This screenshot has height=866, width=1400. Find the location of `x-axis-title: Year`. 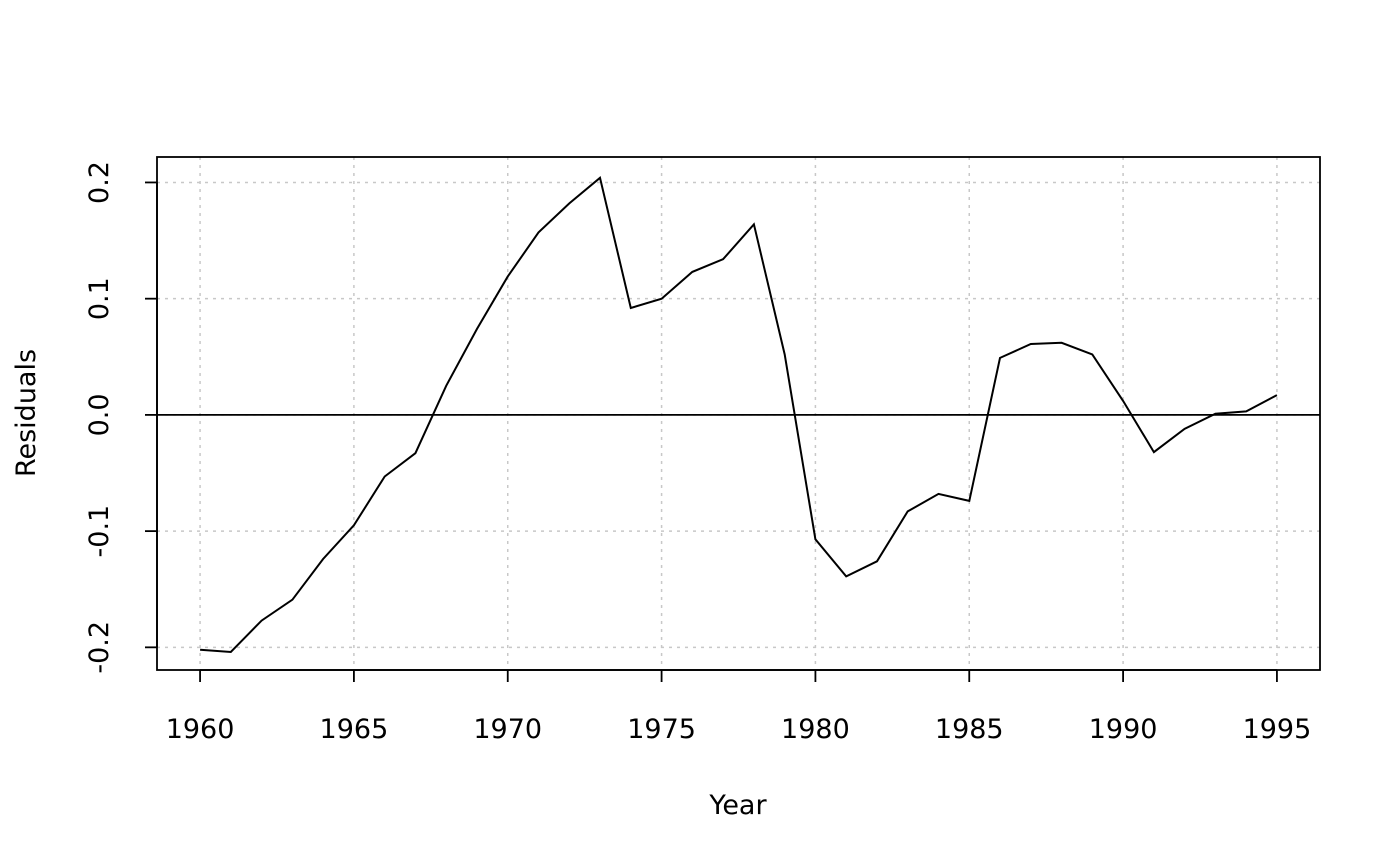

x-axis-title: Year is located at coordinates (737, 805).